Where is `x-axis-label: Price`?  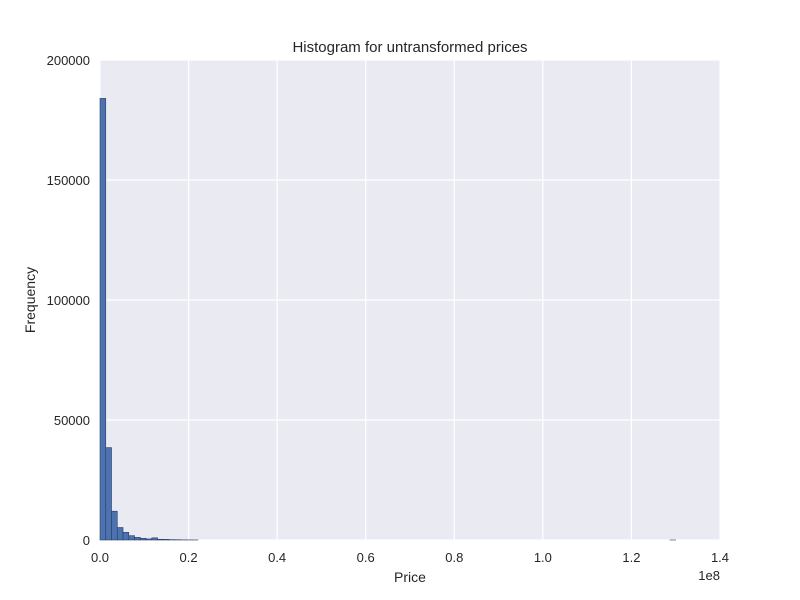 x-axis-label: Price is located at coordinates (410, 577).